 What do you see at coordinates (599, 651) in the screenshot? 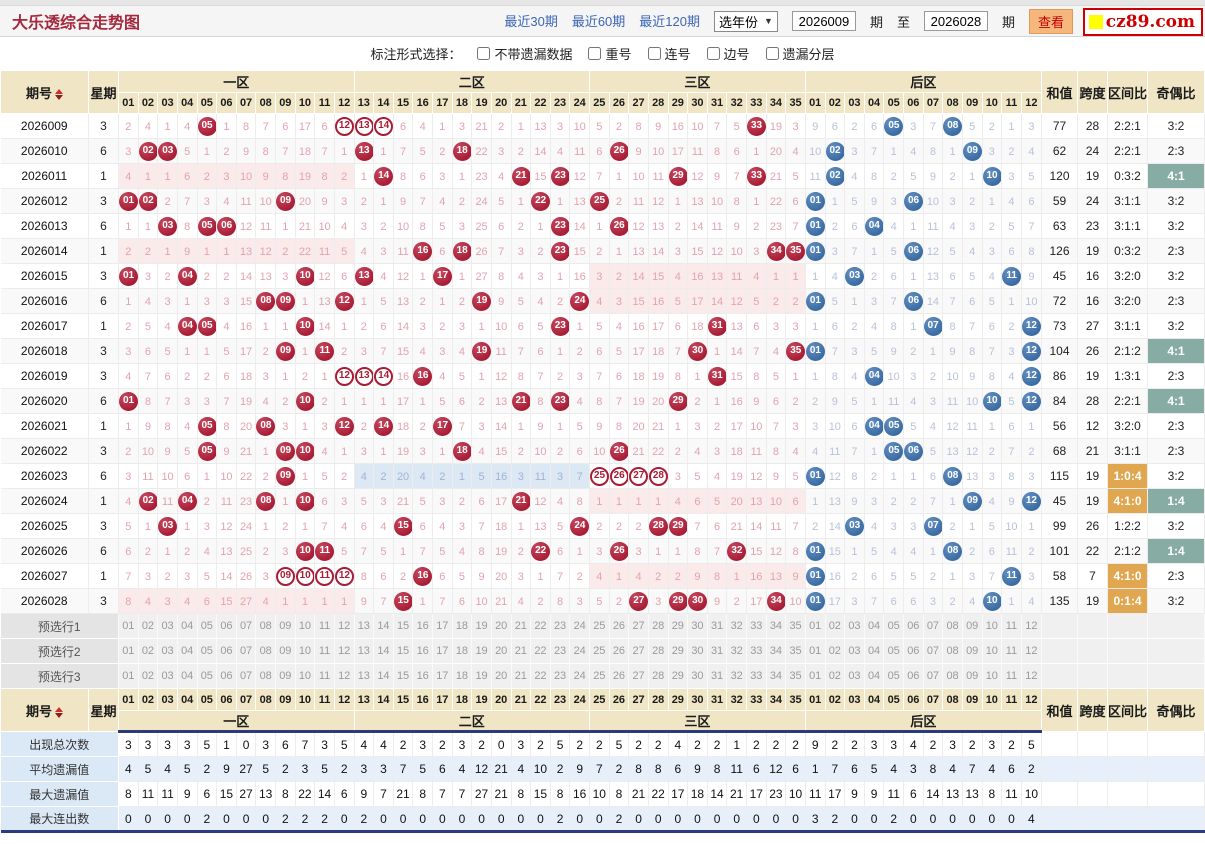
I see `preselect-number: 25` at bounding box center [599, 651].